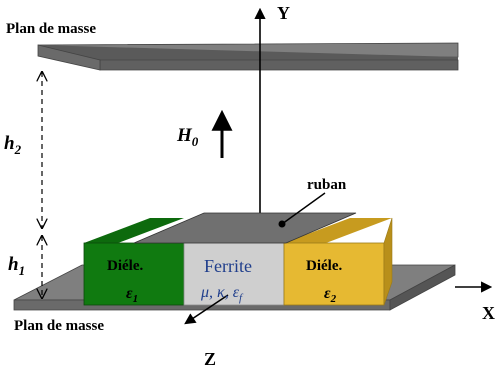 The width and height of the screenshot is (500, 369). I want to click on diel-left-eps: ε, so click(129, 293).